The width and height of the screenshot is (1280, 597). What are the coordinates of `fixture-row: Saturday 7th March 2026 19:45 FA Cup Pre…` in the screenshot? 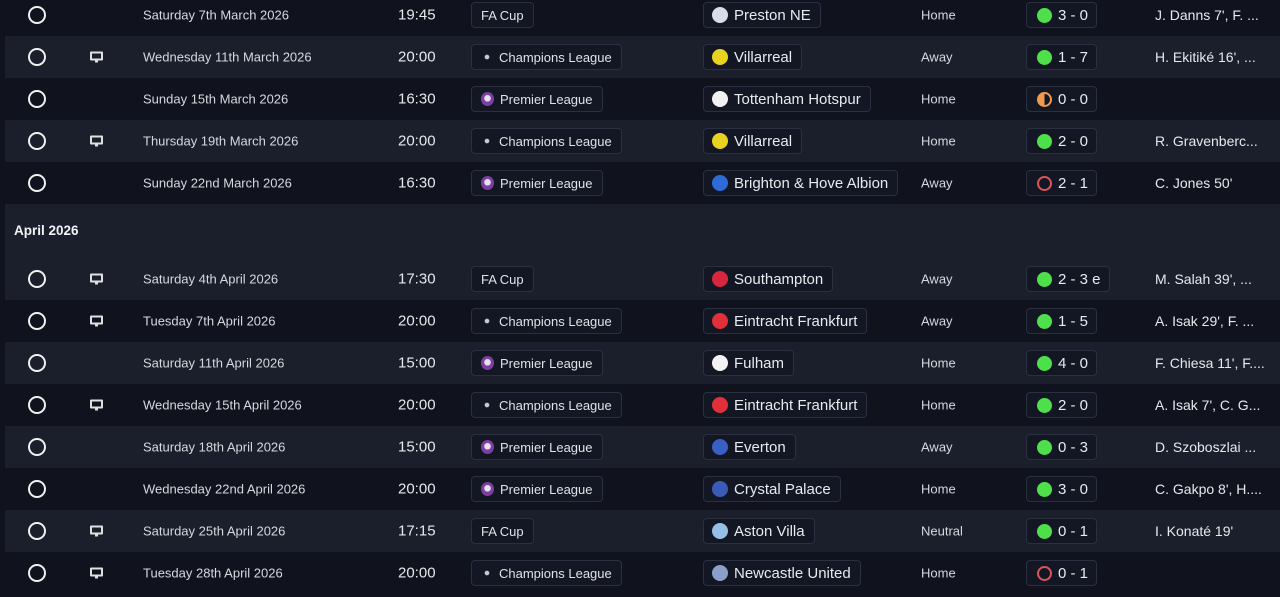 It's located at (640, 18).